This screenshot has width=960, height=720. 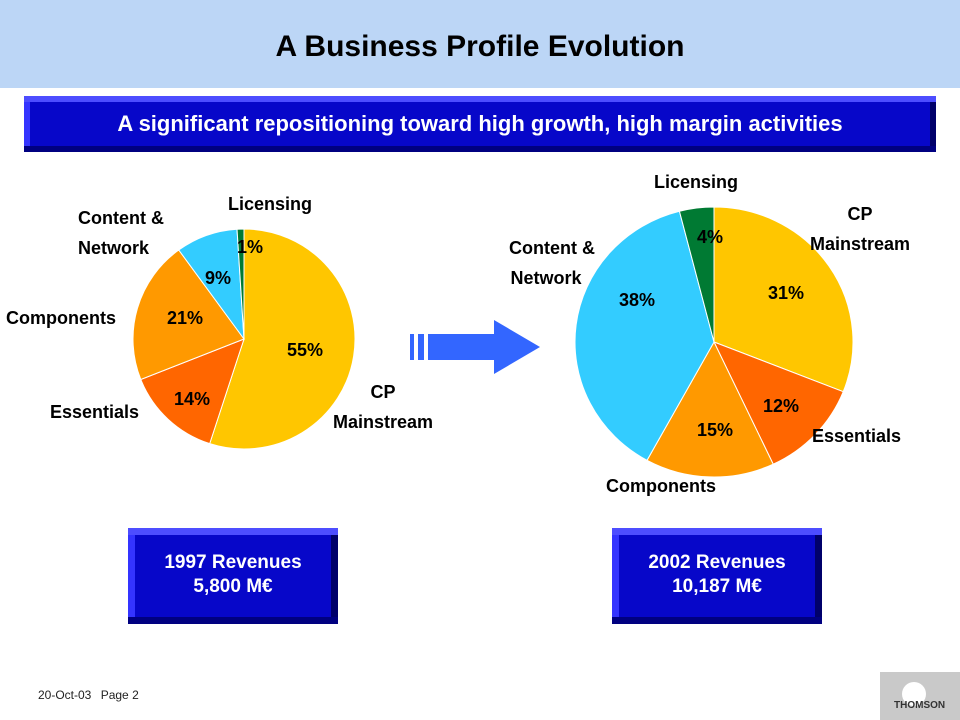 I want to click on pie2-slice-cp-mainstream, so click(x=783, y=299).